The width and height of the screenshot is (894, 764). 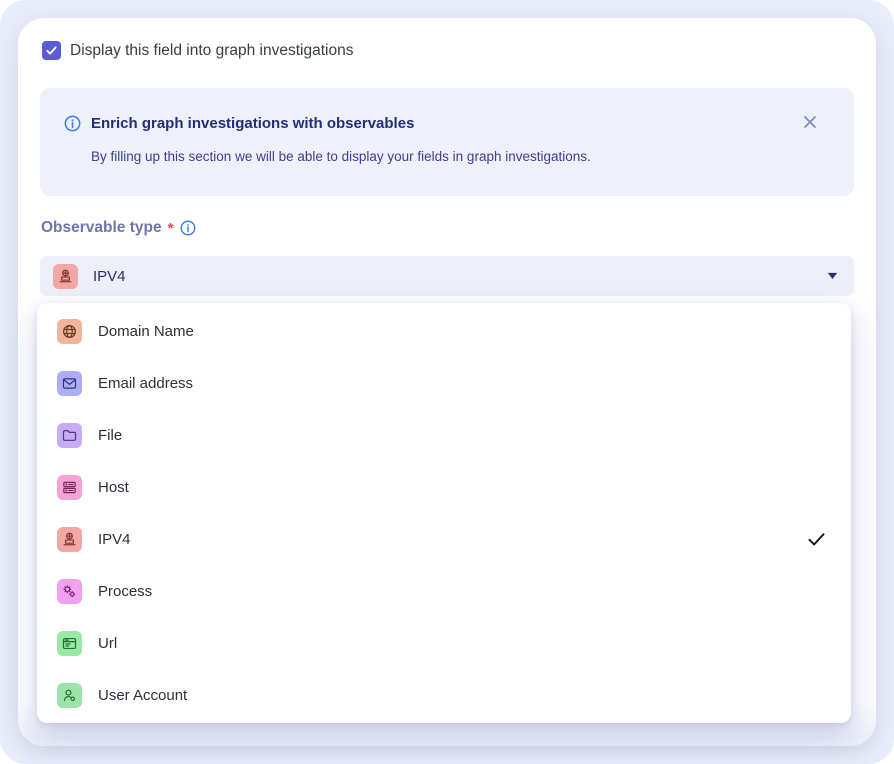 What do you see at coordinates (110, 435) in the screenshot?
I see `option-label: File` at bounding box center [110, 435].